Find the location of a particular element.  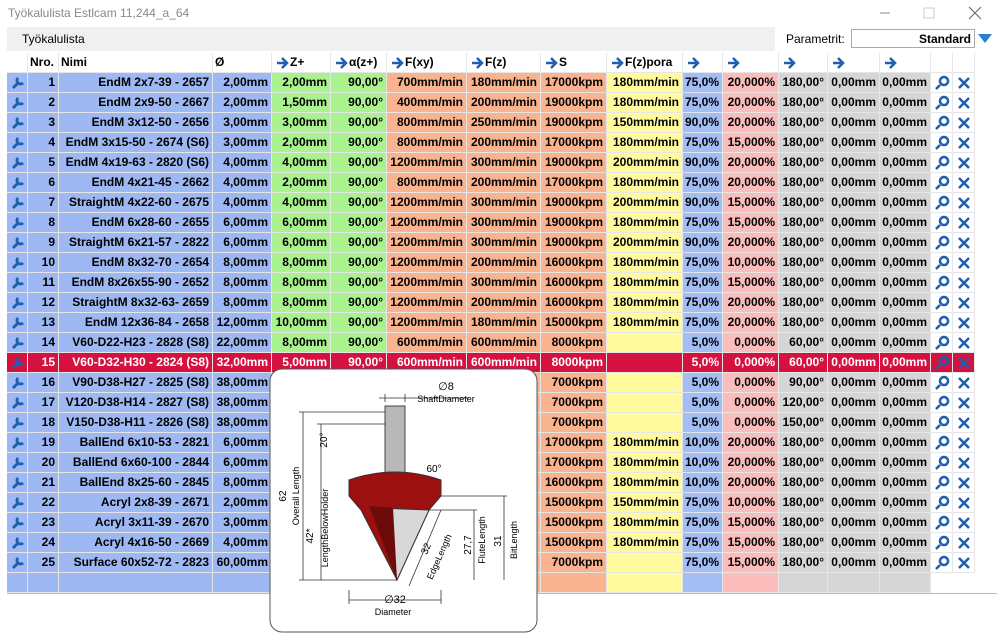

column-header: Nimi is located at coordinates (136, 63).